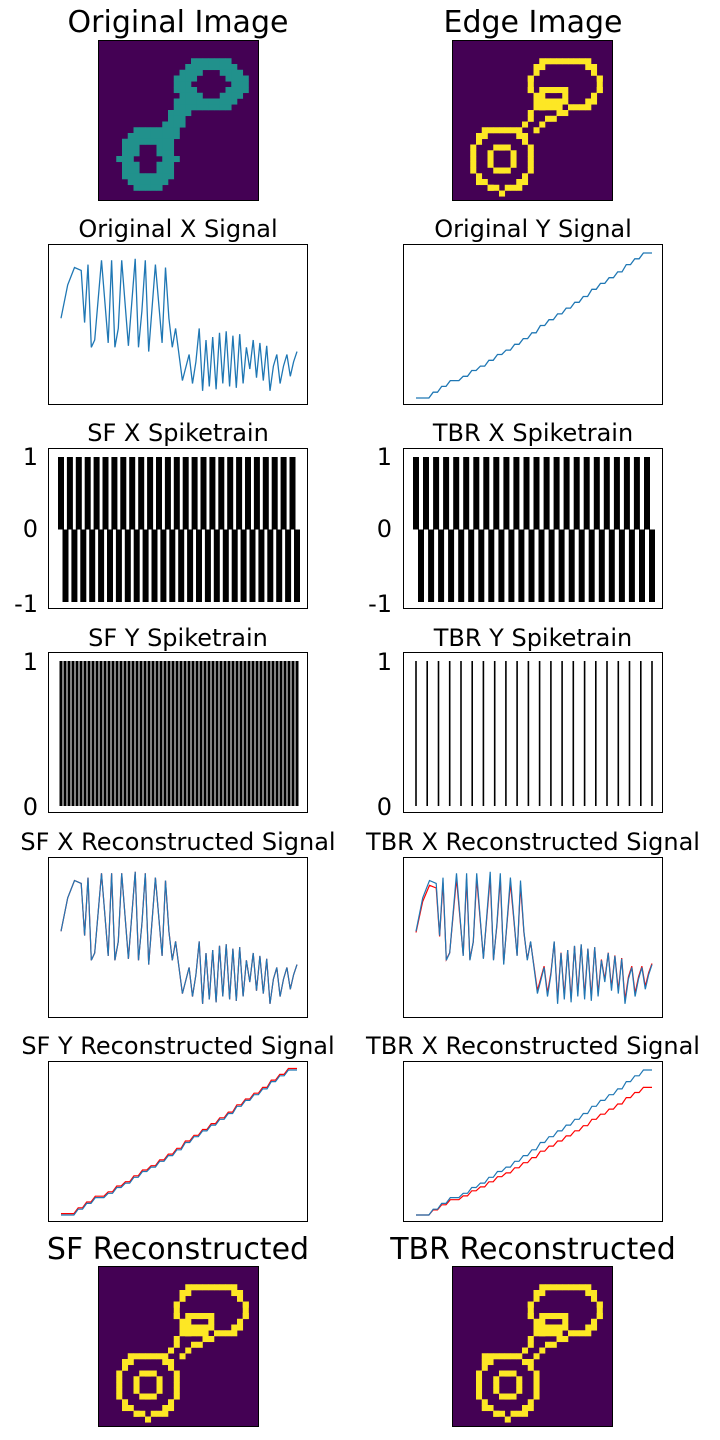 Image resolution: width=720 pixels, height=1440 pixels. I want to click on reconstructed-line, so click(179, 1141).